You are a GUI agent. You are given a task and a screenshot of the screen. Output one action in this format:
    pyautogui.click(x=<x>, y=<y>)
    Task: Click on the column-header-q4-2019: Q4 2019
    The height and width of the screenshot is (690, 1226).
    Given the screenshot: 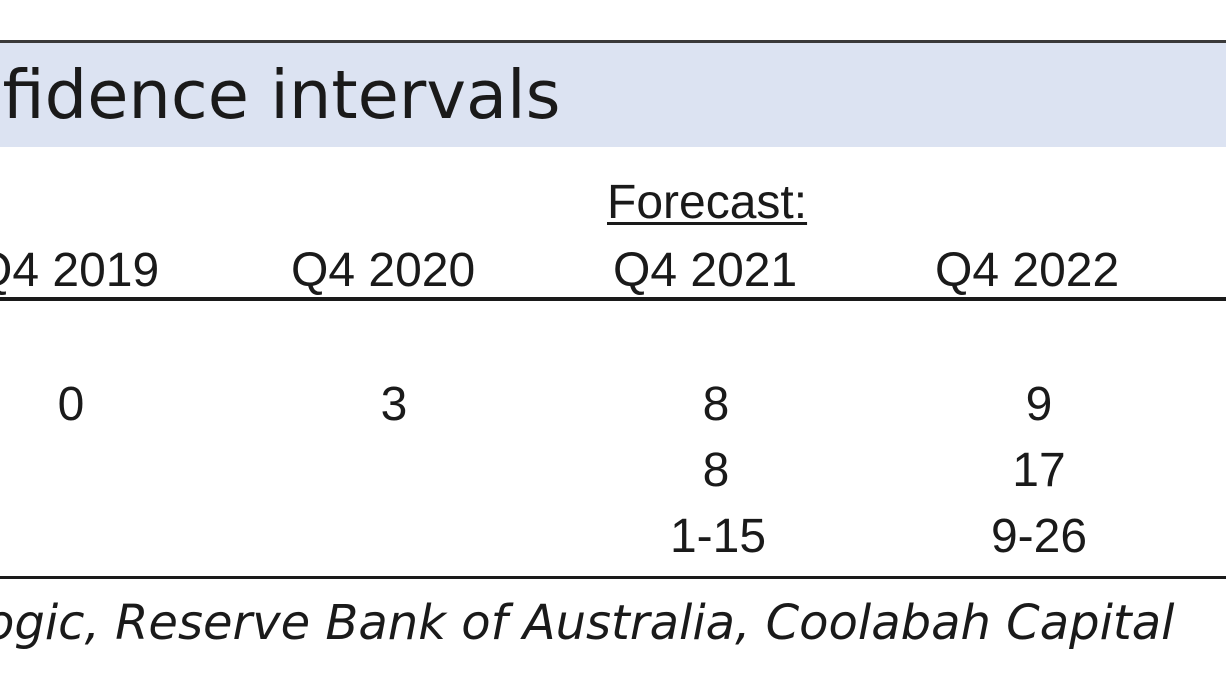 What is the action you would take?
    pyautogui.click(x=80, y=270)
    